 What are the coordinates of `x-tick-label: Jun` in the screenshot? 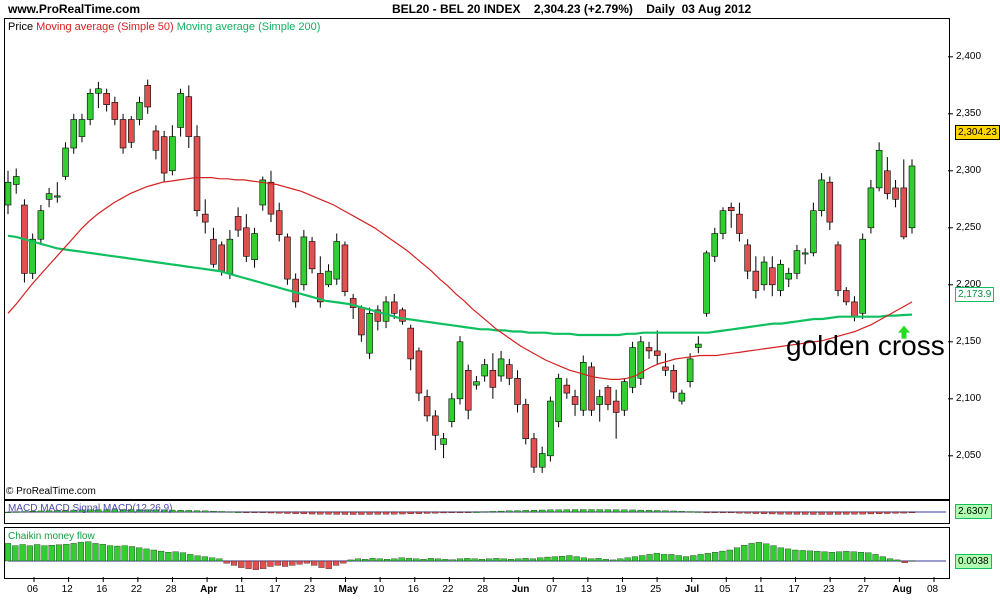 It's located at (520, 589).